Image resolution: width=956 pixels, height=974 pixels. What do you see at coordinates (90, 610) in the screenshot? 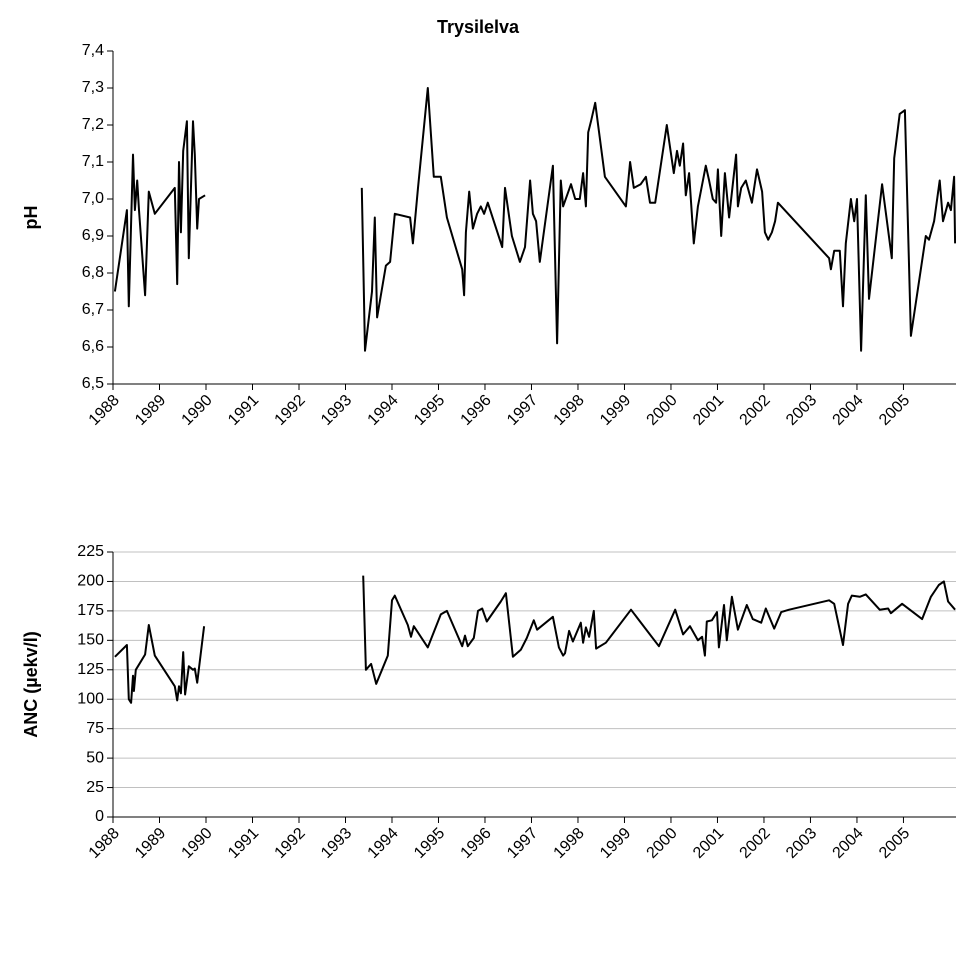
I see `y-tick-label: 175` at bounding box center [90, 610].